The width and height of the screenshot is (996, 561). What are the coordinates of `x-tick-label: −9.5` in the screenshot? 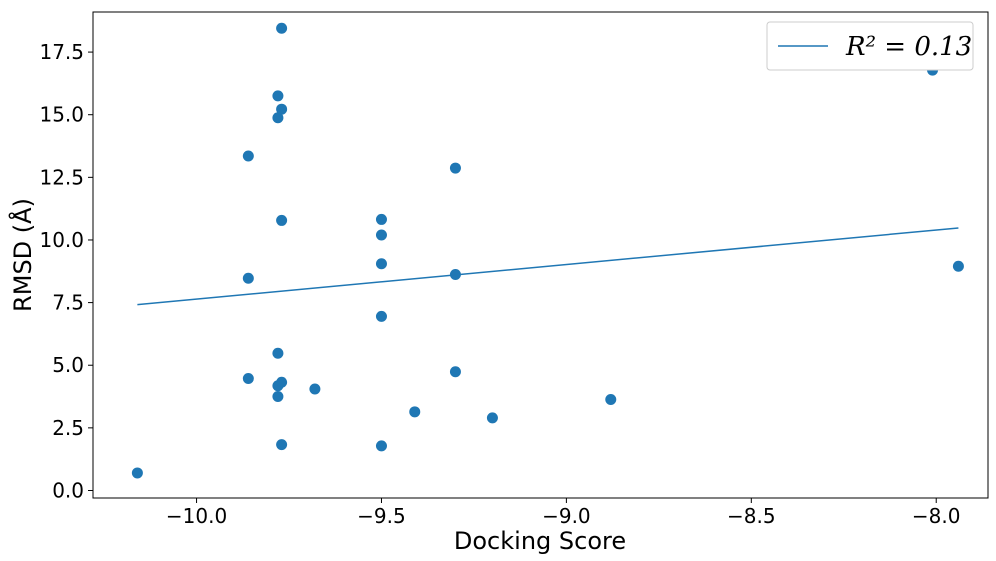 It's located at (381, 516).